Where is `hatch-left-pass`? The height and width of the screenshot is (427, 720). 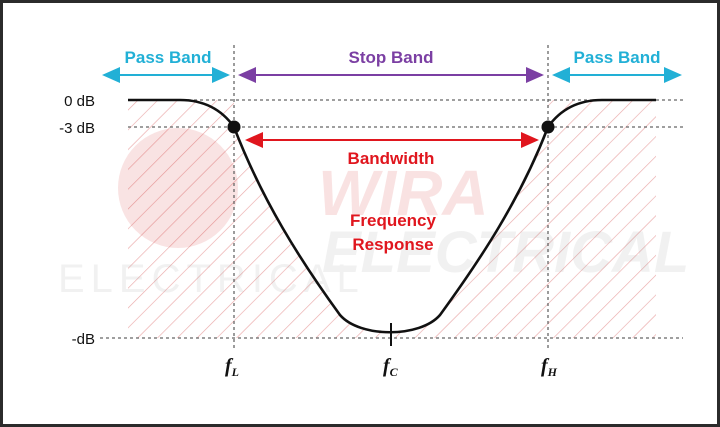 hatch-left-pass is located at coordinates (181, 219).